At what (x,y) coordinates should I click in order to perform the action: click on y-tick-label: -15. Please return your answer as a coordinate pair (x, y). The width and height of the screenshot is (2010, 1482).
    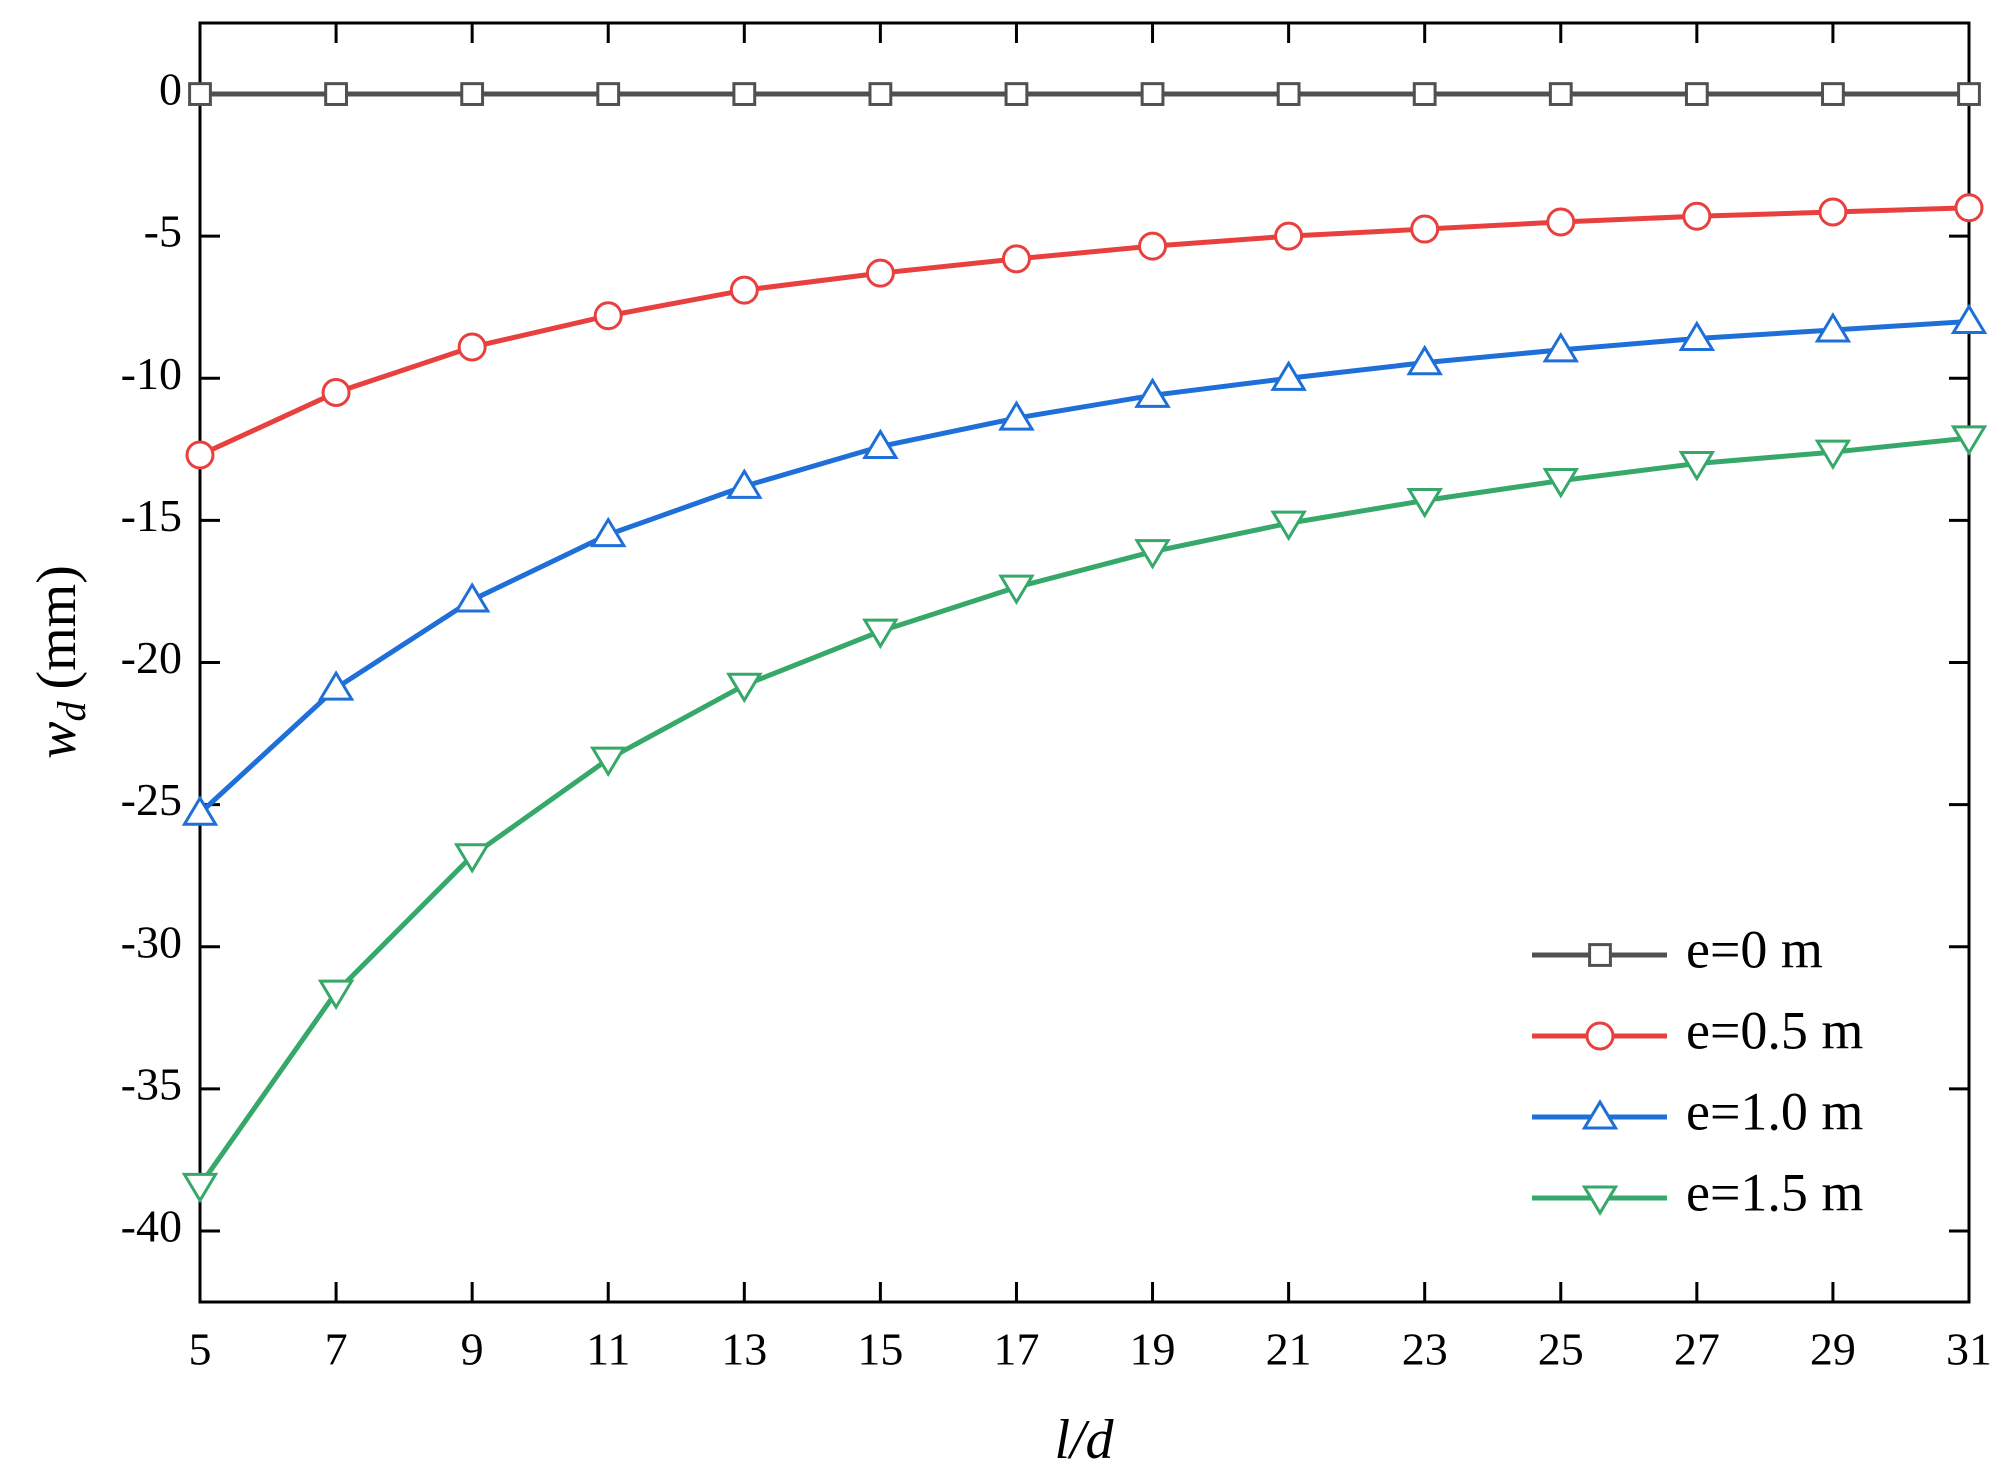
    Looking at the image, I should click on (151, 515).